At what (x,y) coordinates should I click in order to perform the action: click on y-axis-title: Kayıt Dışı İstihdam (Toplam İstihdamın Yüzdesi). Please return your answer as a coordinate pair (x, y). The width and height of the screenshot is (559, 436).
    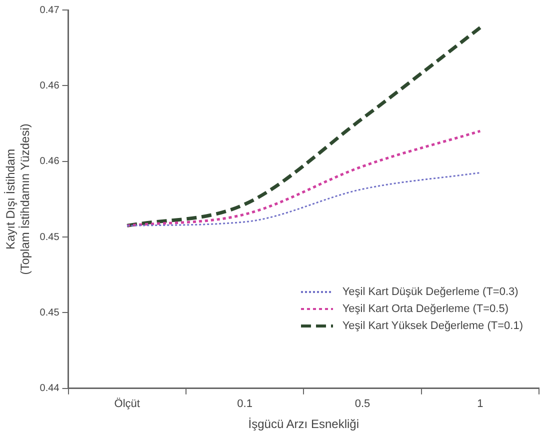
    Looking at the image, I should click on (18, 199).